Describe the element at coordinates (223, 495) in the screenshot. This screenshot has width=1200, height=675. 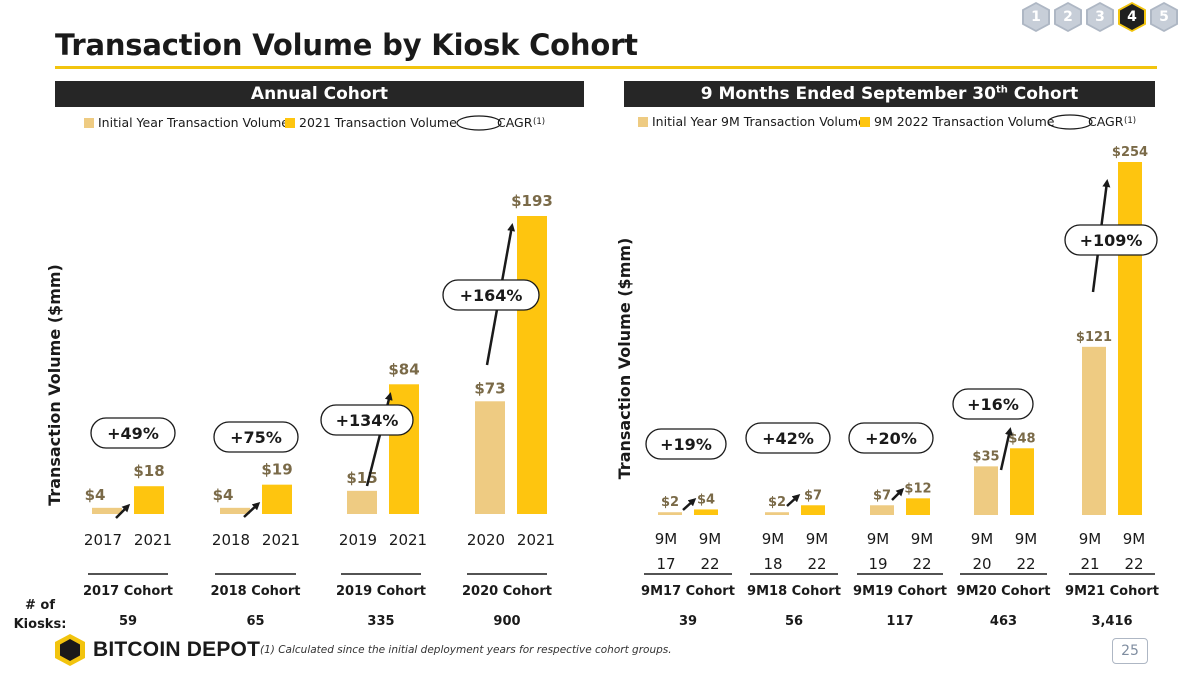
I see `data-label-initial-0-1: $4` at that location.